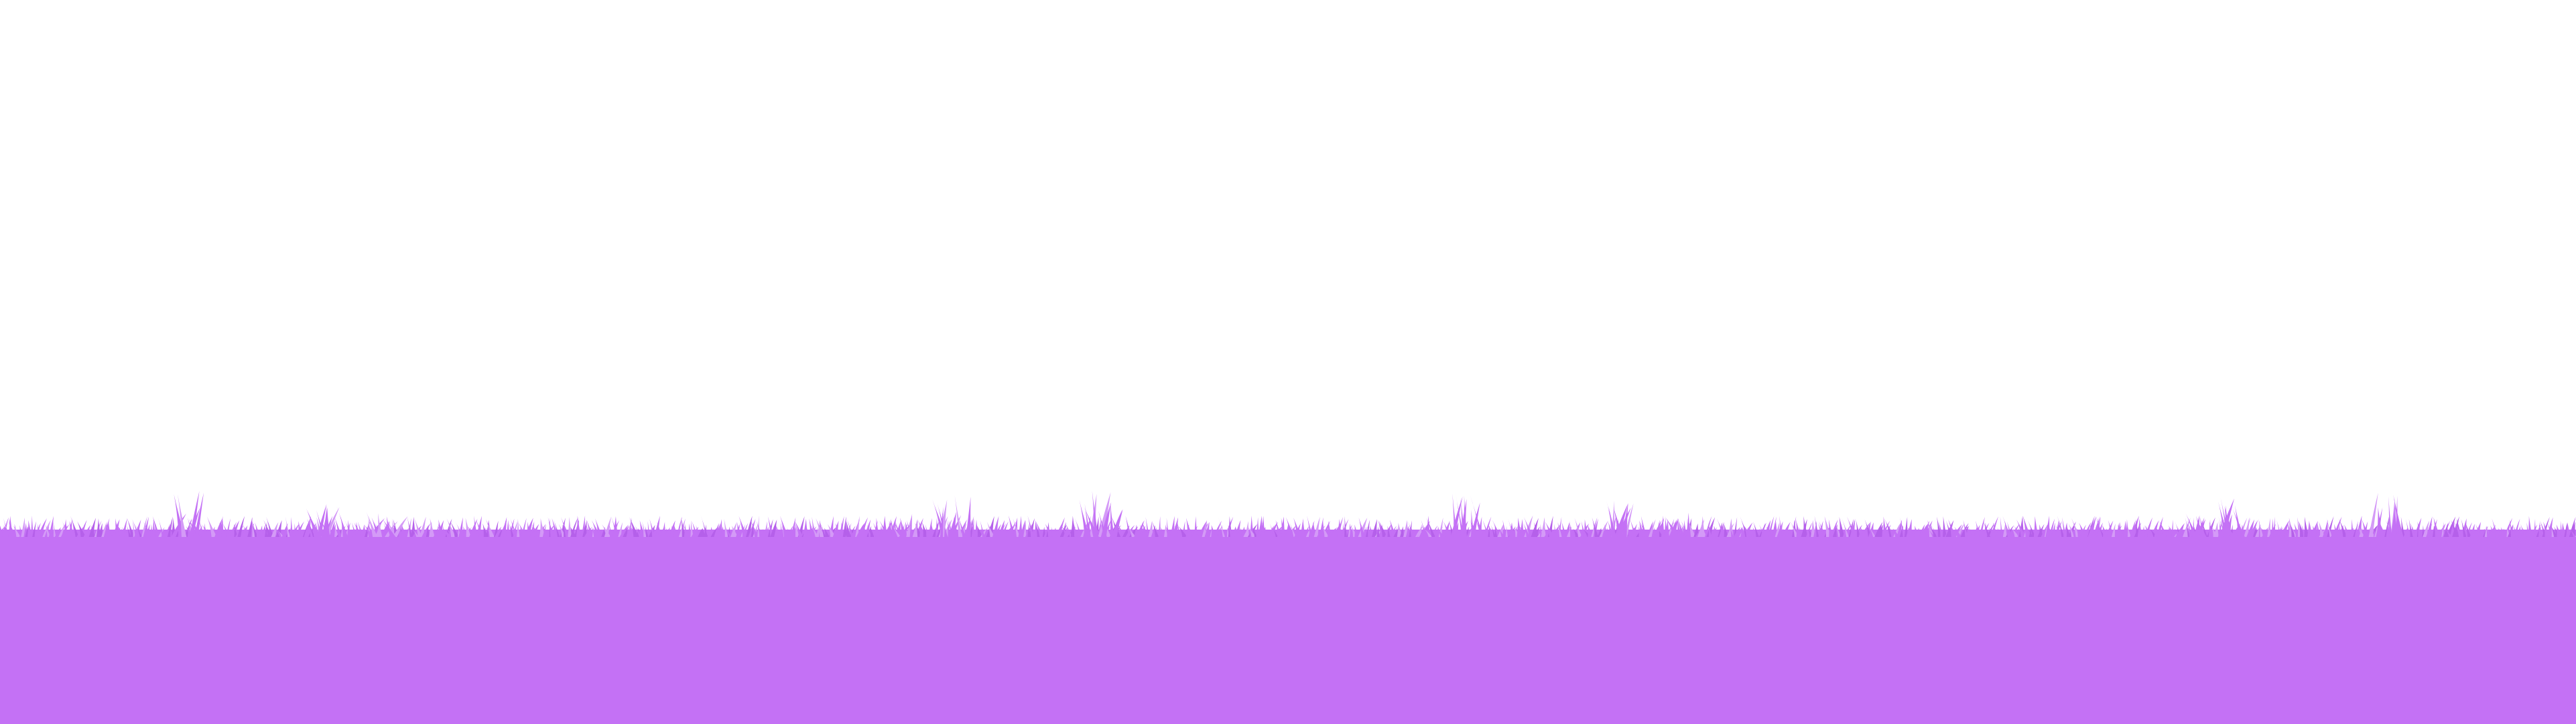  I want to click on grass-blades, so click(1288, 526).